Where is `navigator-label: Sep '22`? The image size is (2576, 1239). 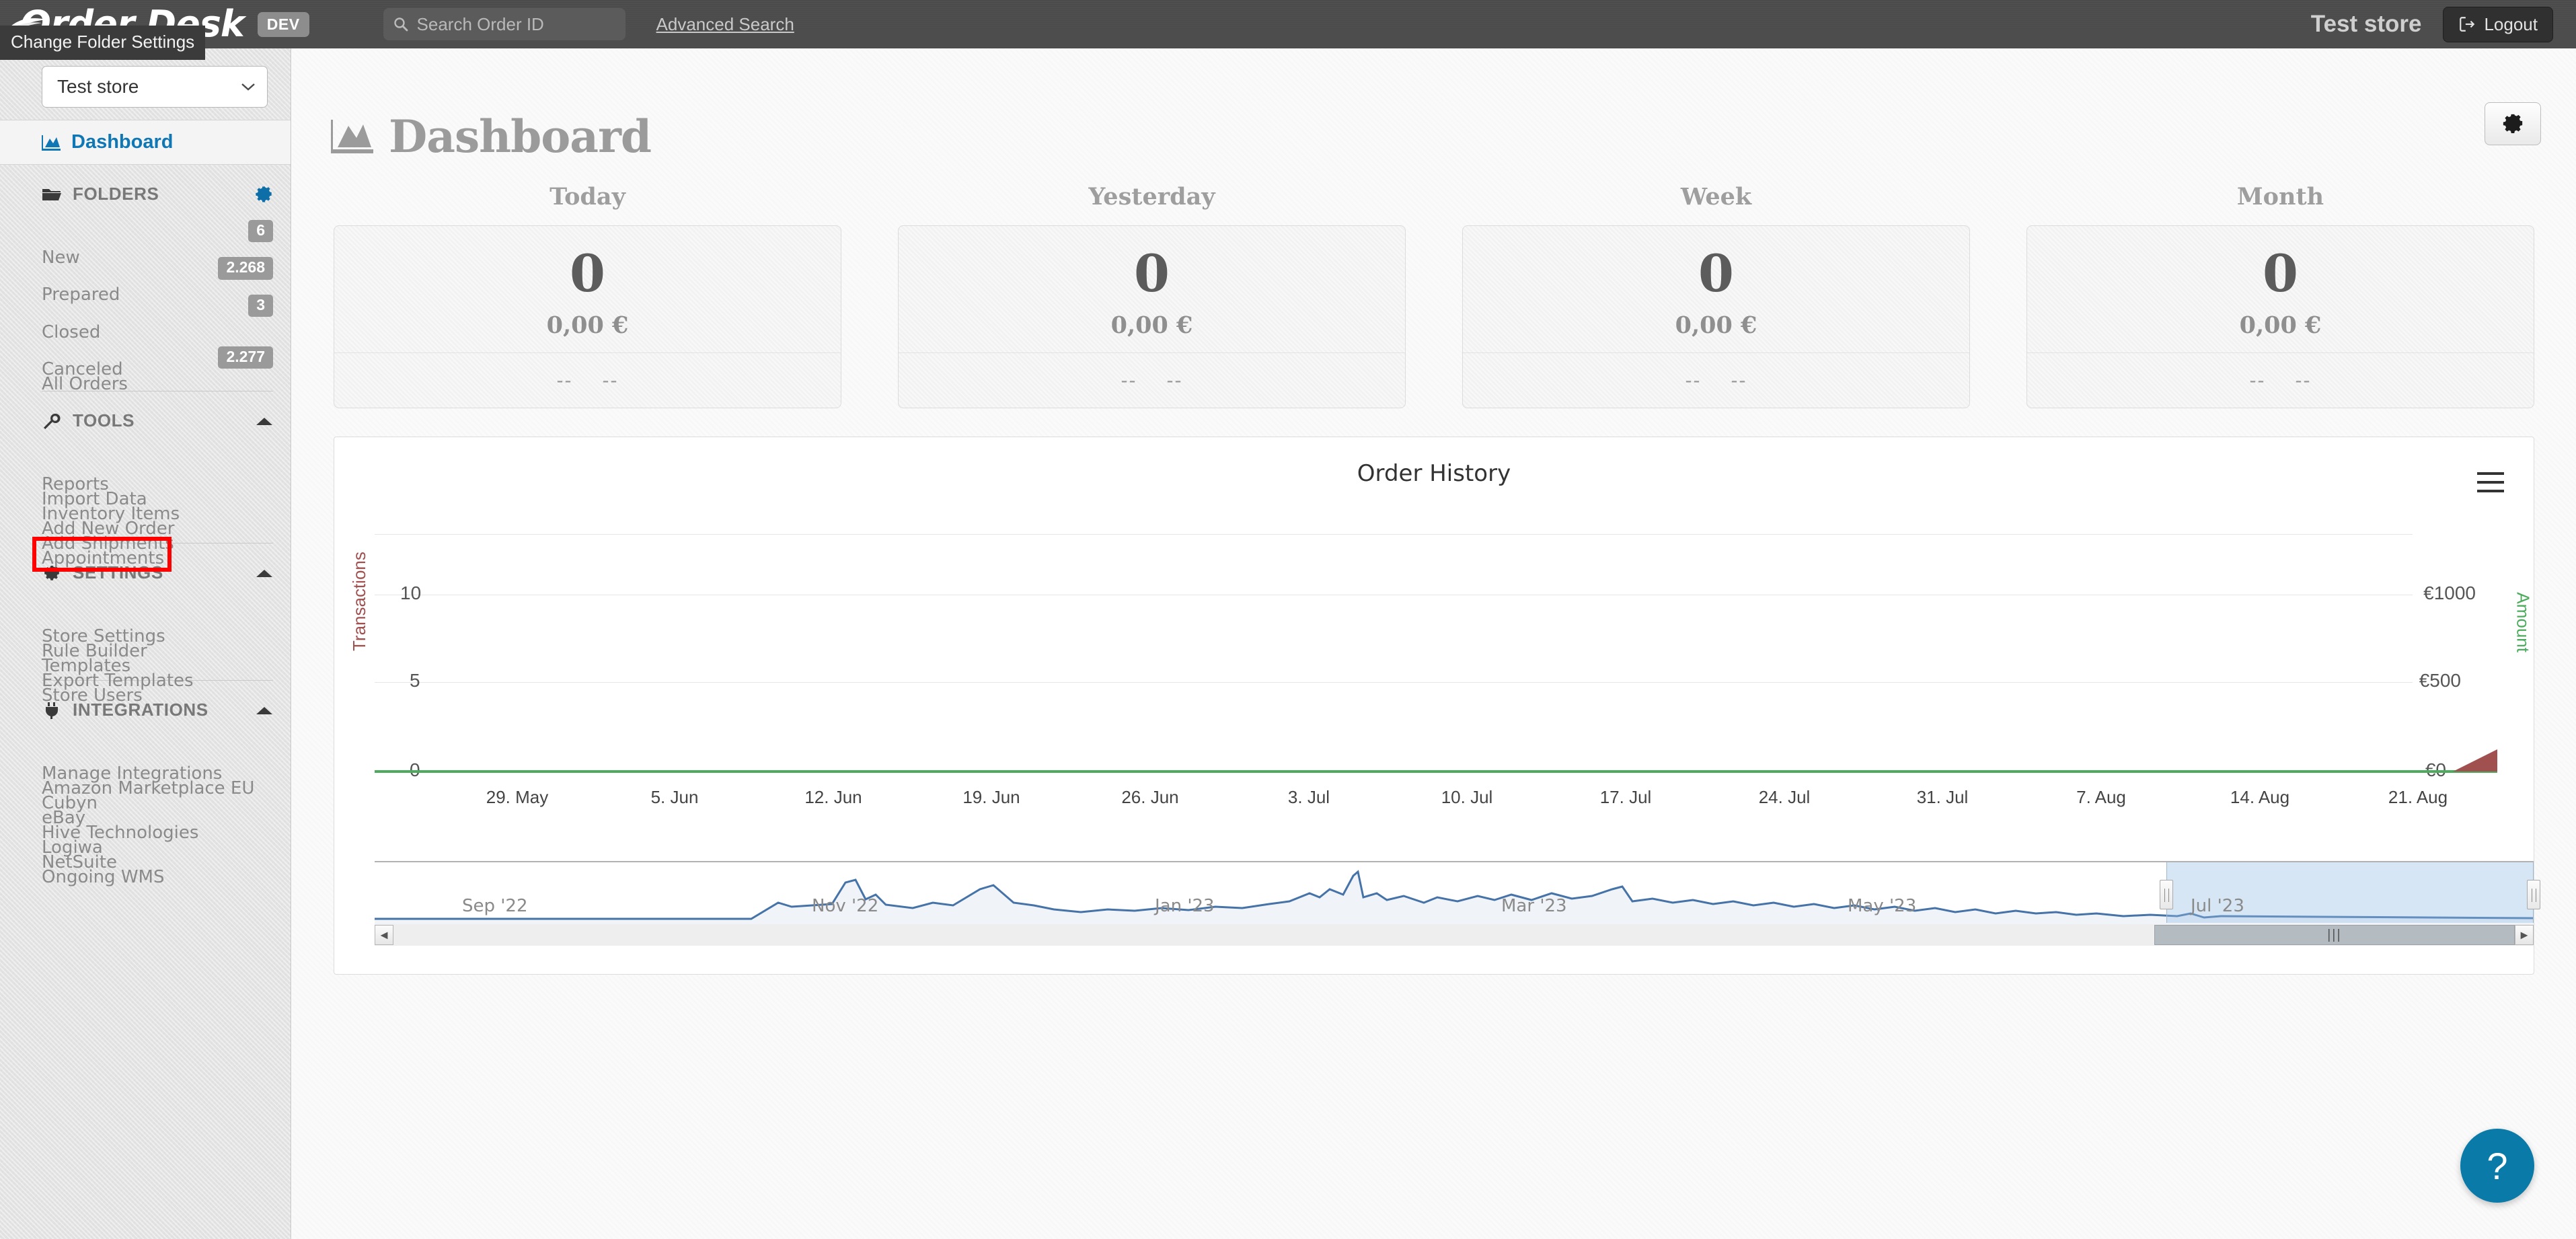
navigator-label: Sep '22 is located at coordinates (495, 906).